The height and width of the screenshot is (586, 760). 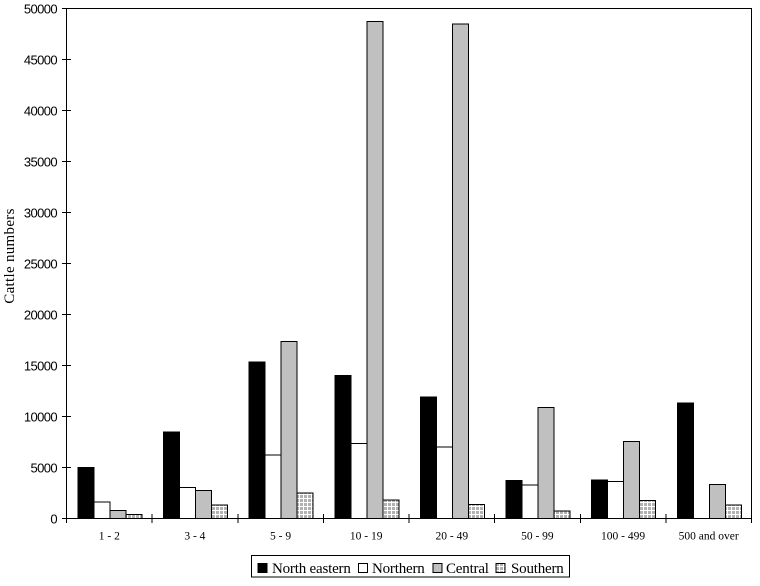 I want to click on svg-text: 3 - 4, so click(x=194, y=537).